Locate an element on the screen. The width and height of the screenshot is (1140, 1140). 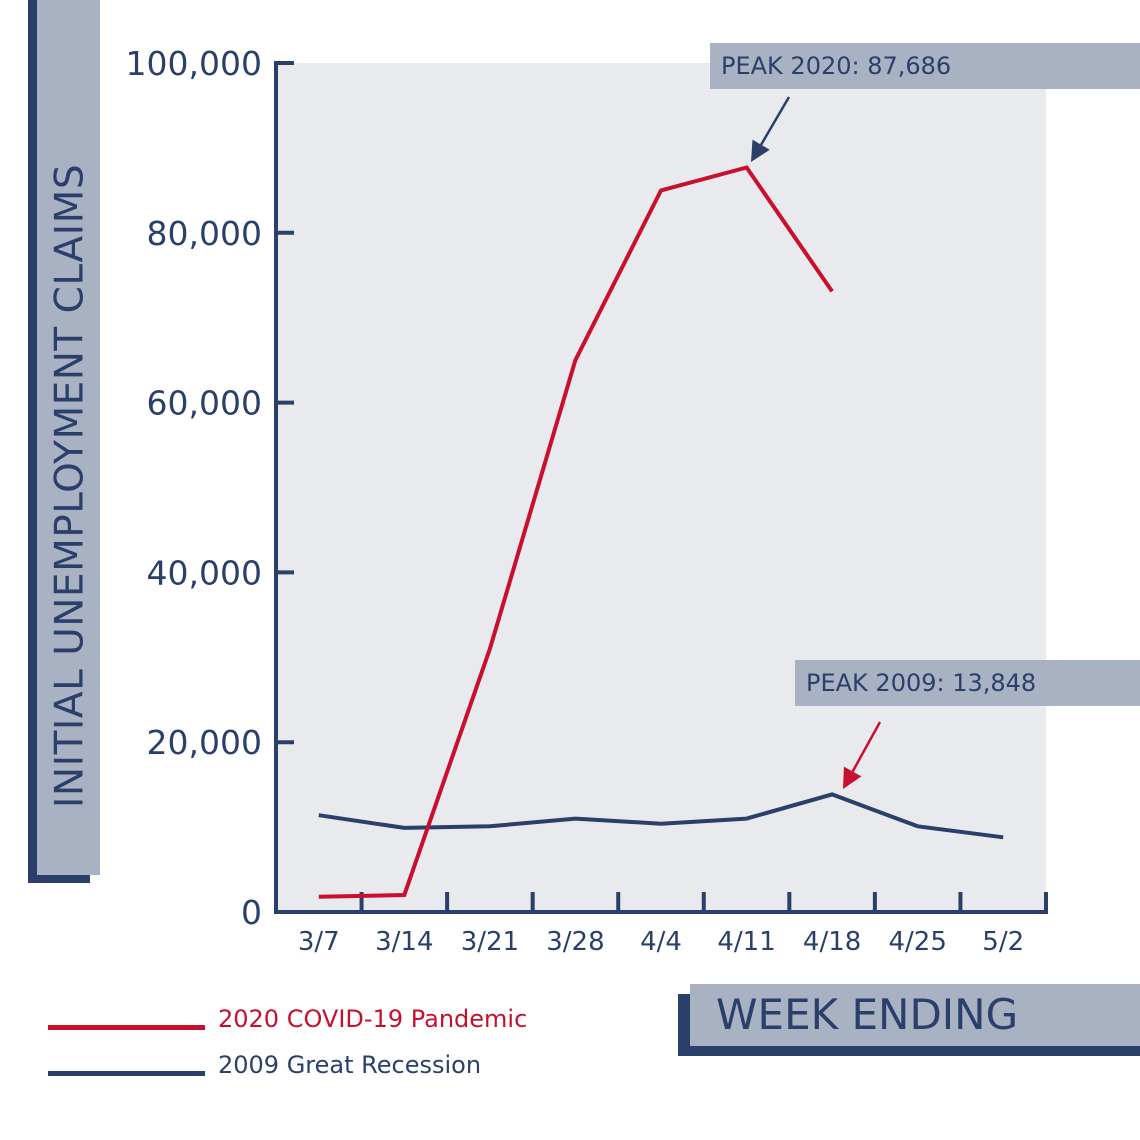
x-tick-label: 4/11 is located at coordinates (746, 942).